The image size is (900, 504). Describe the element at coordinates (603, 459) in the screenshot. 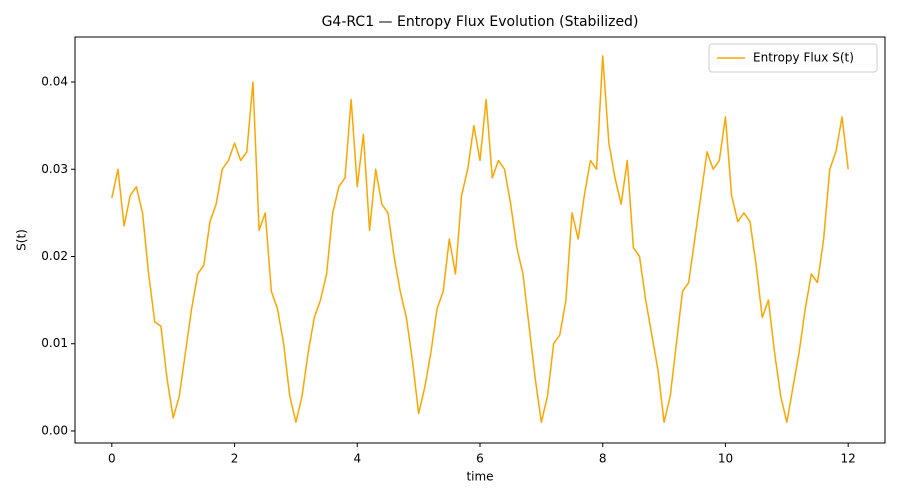

I see `x-tick-label: 8` at that location.